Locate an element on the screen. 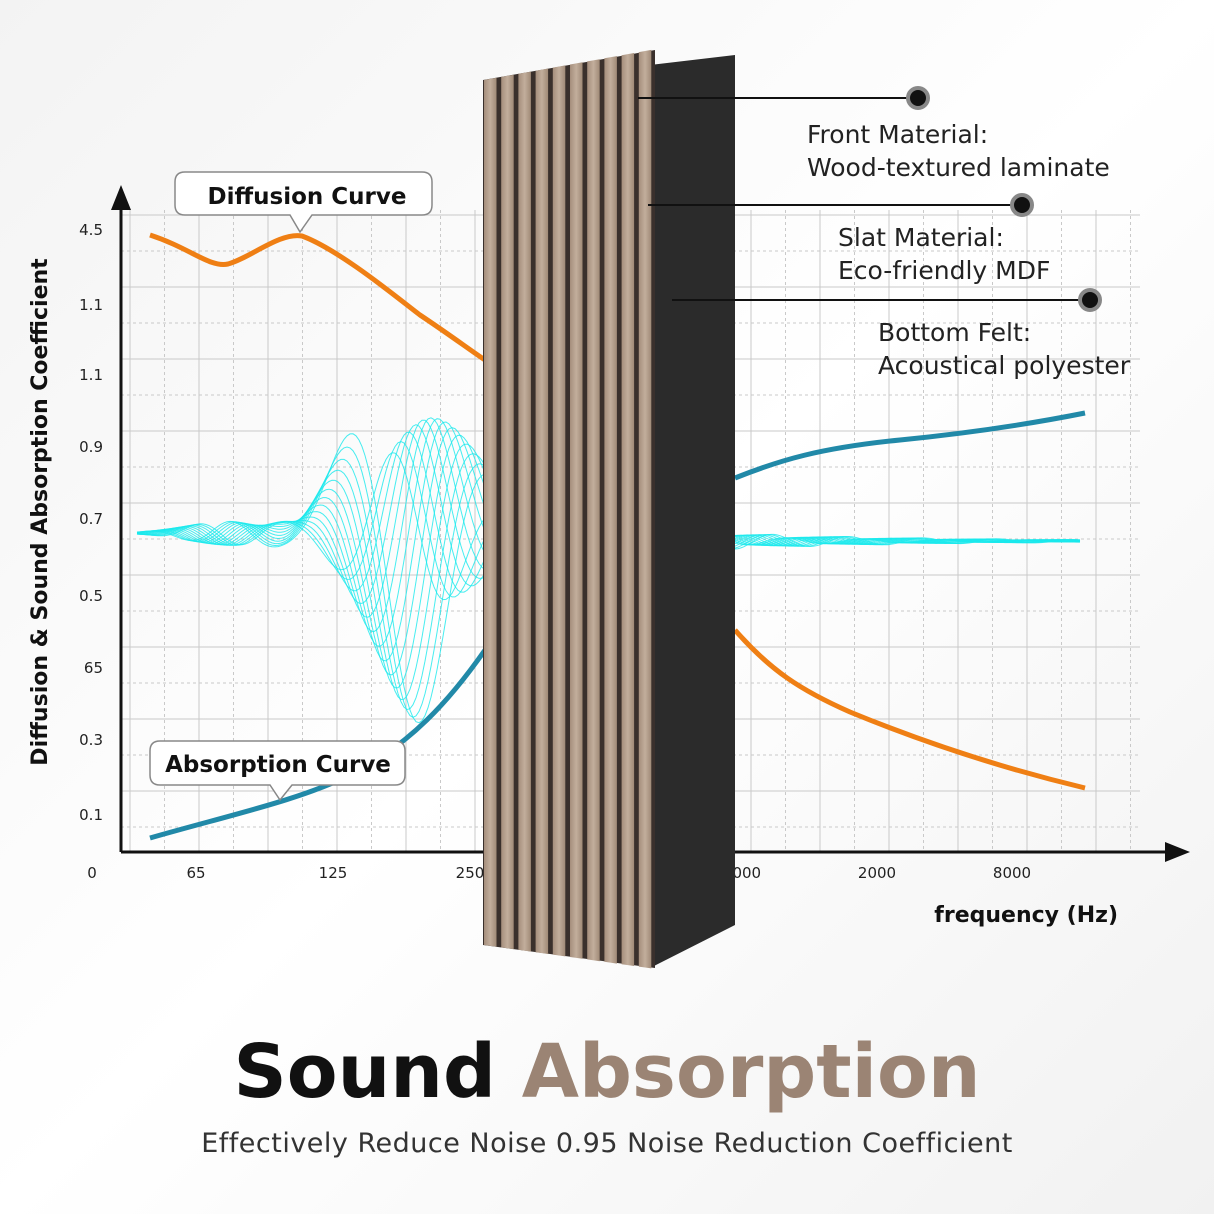  x-tick-label: 0 is located at coordinates (92, 873).